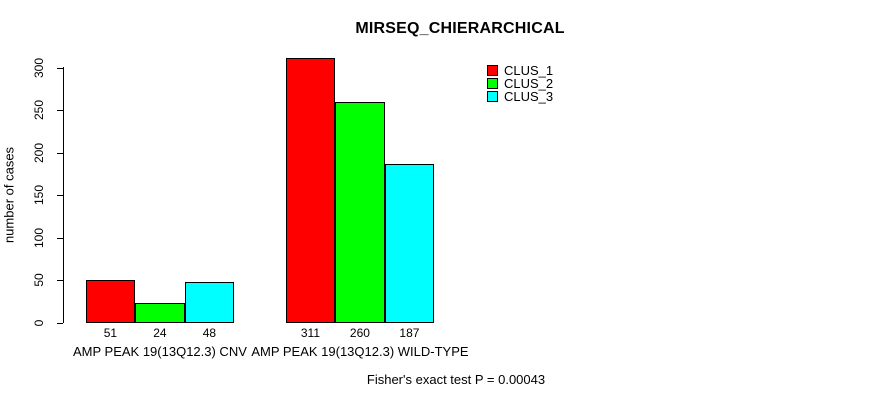 The width and height of the screenshot is (890, 400). I want to click on y-tick-label: 100, so click(39, 238).